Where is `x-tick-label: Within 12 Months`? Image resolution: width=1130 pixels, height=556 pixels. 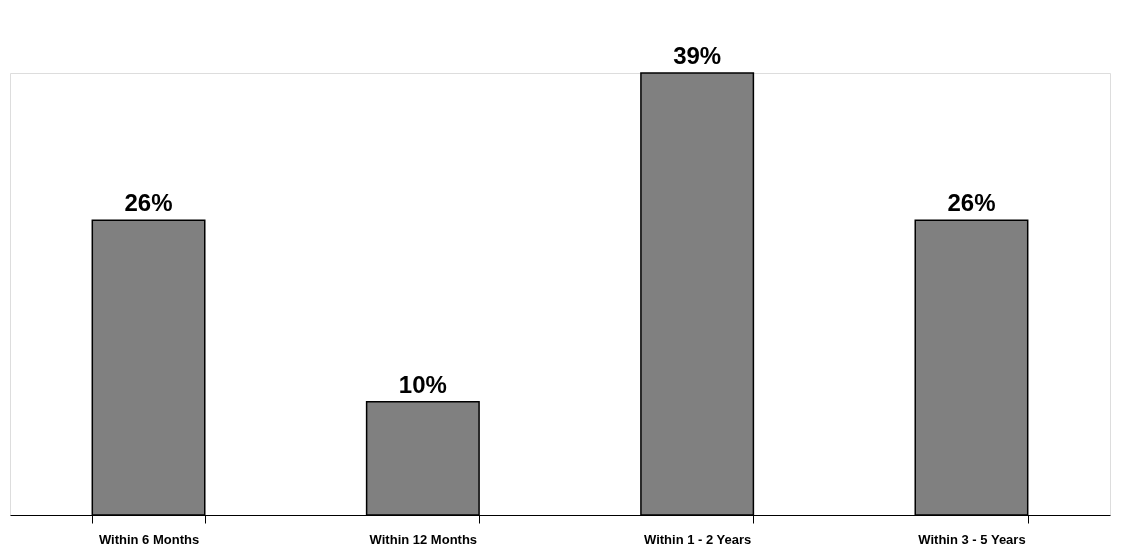 x-tick-label: Within 12 Months is located at coordinates (423, 539).